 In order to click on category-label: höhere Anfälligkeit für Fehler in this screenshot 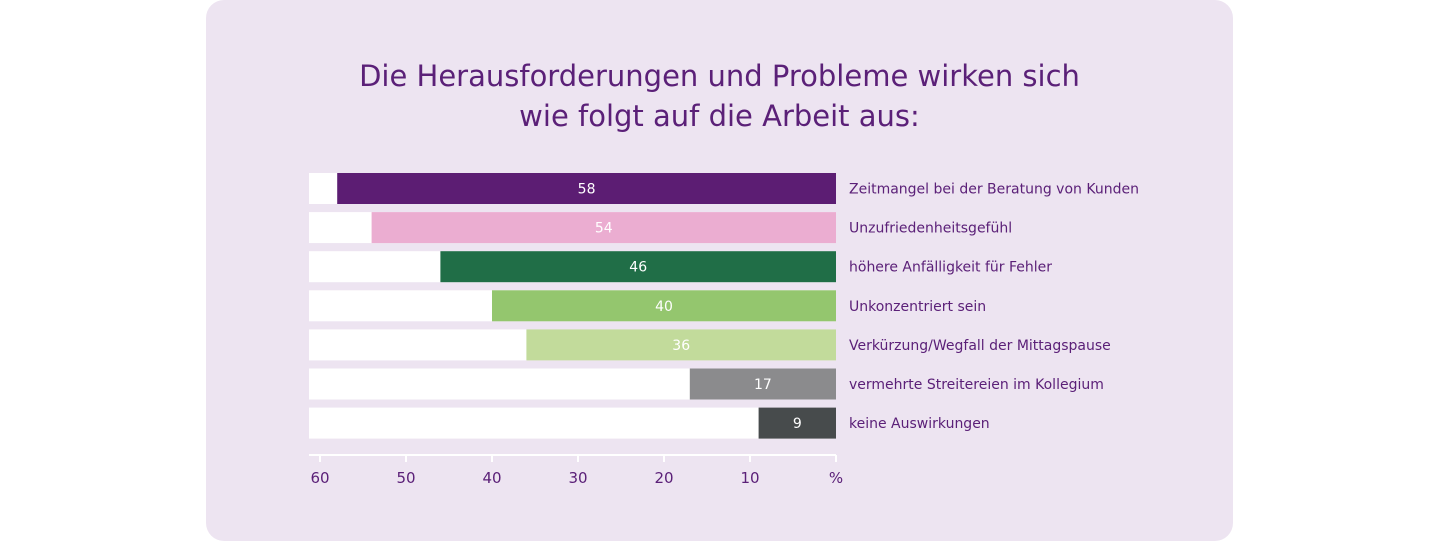, I will do `click(950, 268)`.